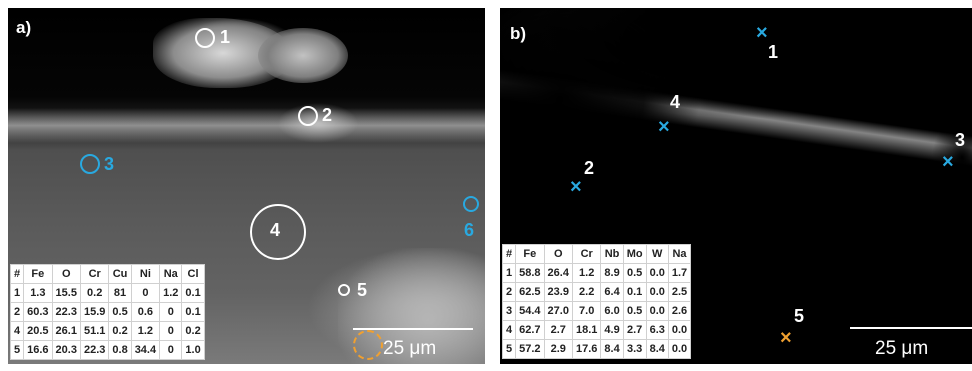 This screenshot has width=972, height=371. What do you see at coordinates (530, 330) in the screenshot?
I see `table-cell: 62.7` at bounding box center [530, 330].